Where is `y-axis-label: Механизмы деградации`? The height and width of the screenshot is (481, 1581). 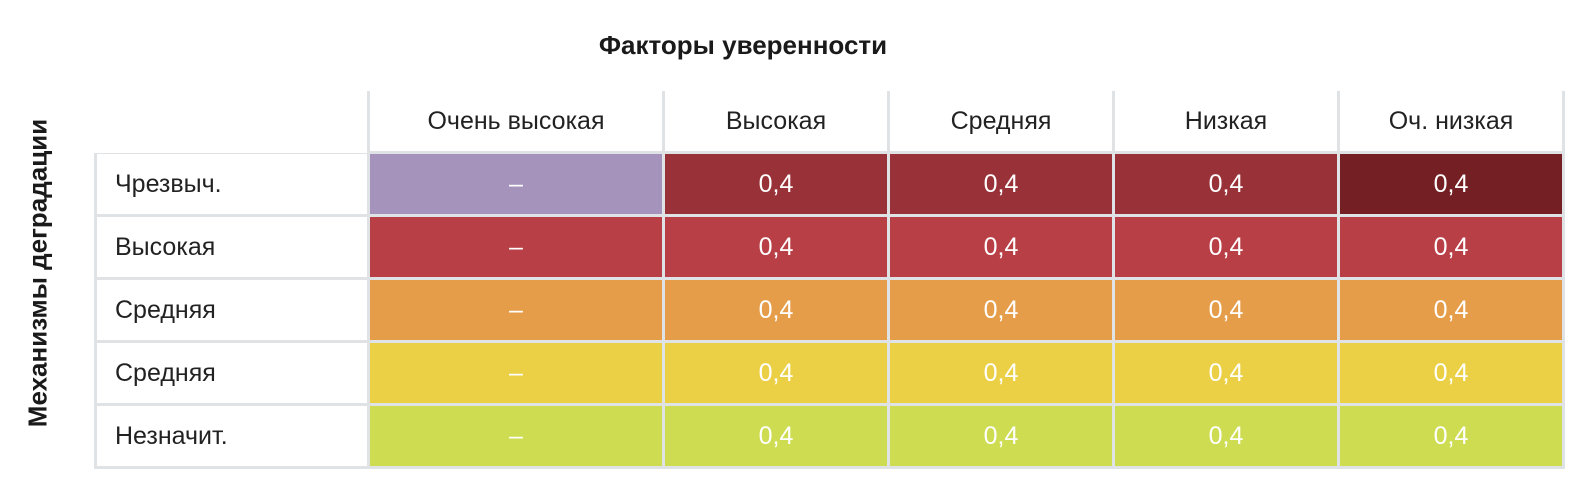 y-axis-label: Механизмы деградации is located at coordinates (37, 273).